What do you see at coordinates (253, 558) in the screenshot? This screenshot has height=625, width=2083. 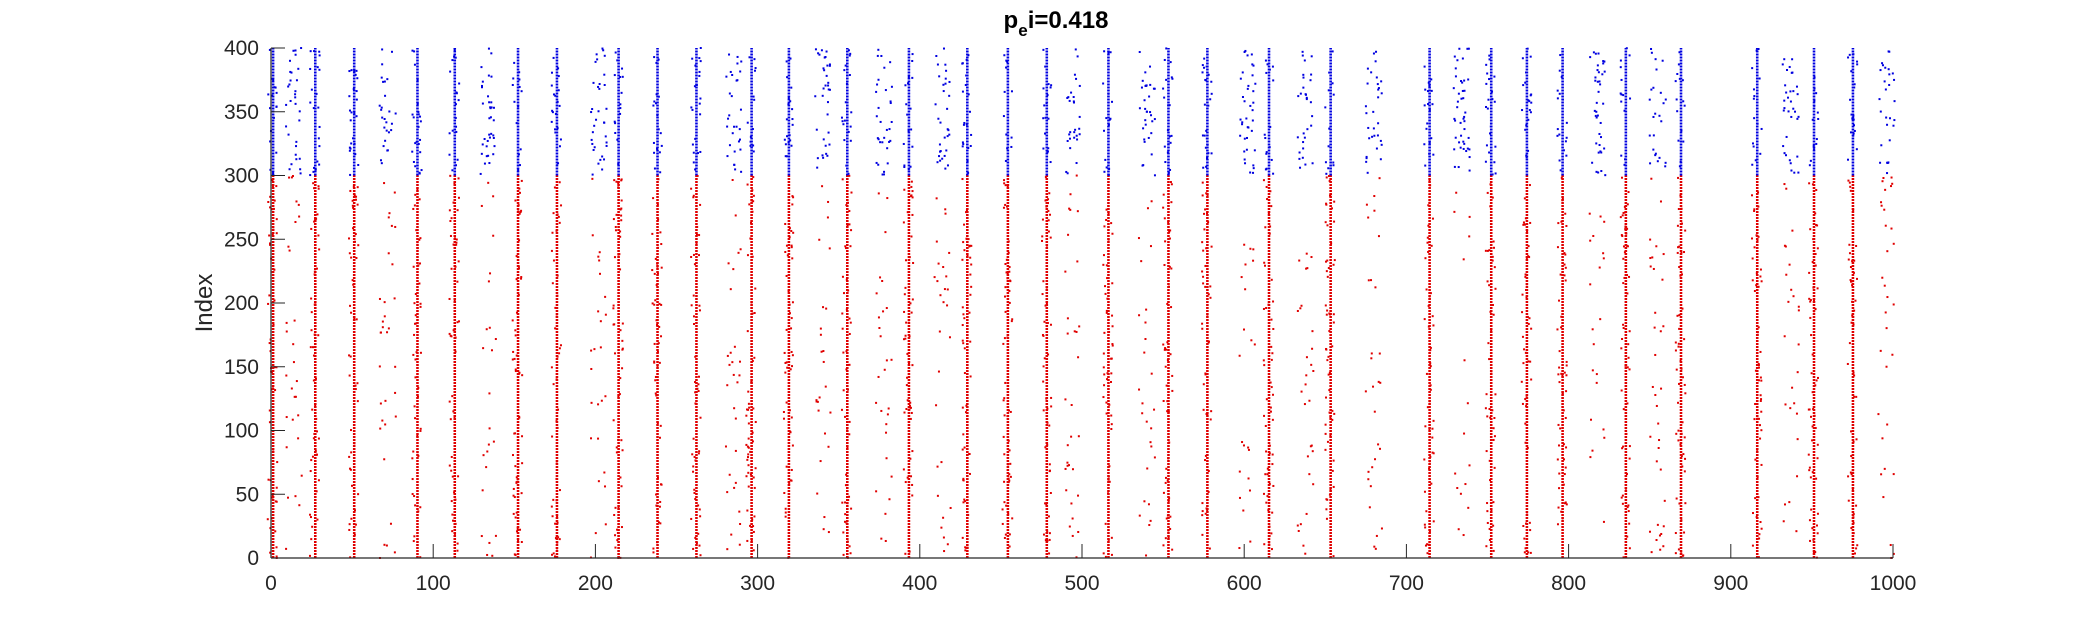 I see `y-tick-label: 0` at bounding box center [253, 558].